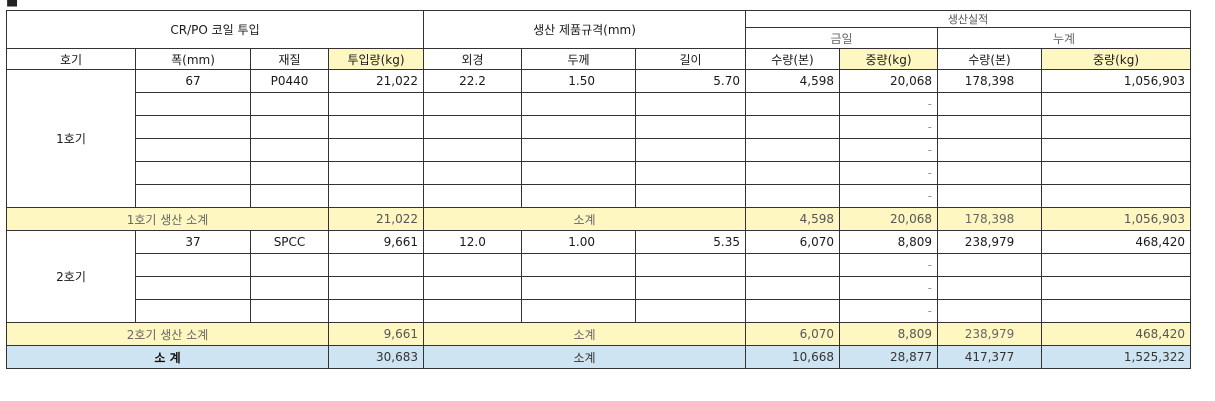 Image resolution: width=1215 pixels, height=401 pixels. I want to click on subtotal-today-weight: 20,068, so click(888, 219).